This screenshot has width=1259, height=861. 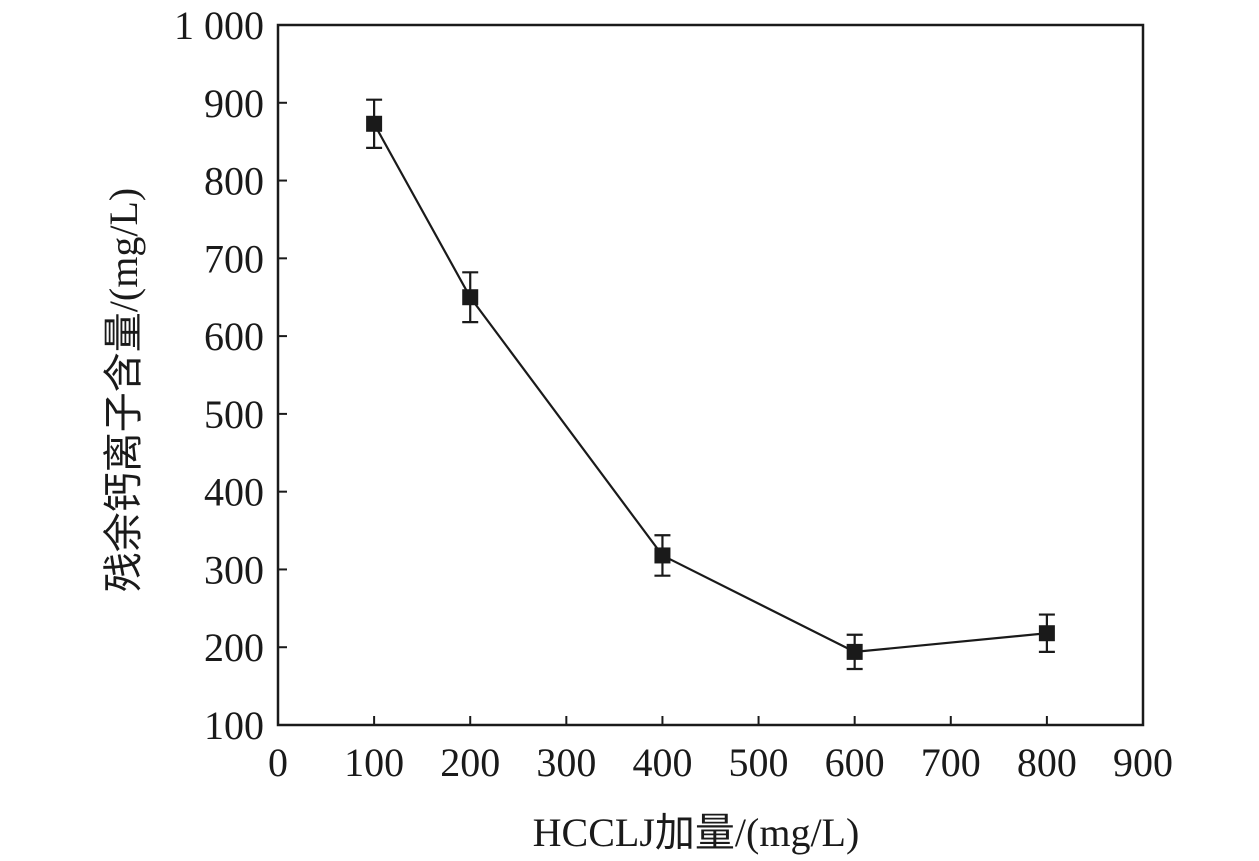 I want to click on x-tick-label: 200, so click(x=470, y=762).